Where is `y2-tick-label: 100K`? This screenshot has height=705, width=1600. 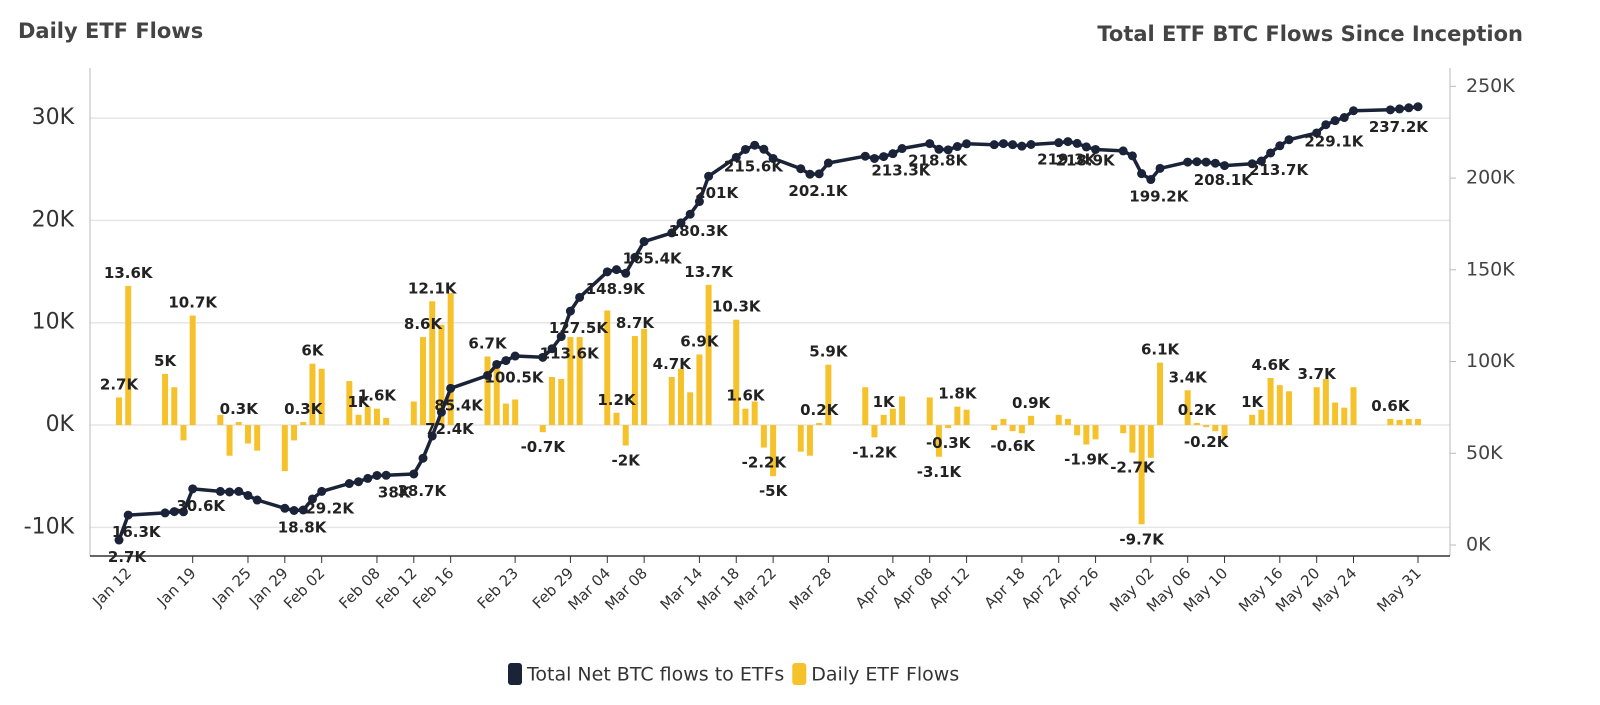
y2-tick-label: 100K is located at coordinates (1490, 361).